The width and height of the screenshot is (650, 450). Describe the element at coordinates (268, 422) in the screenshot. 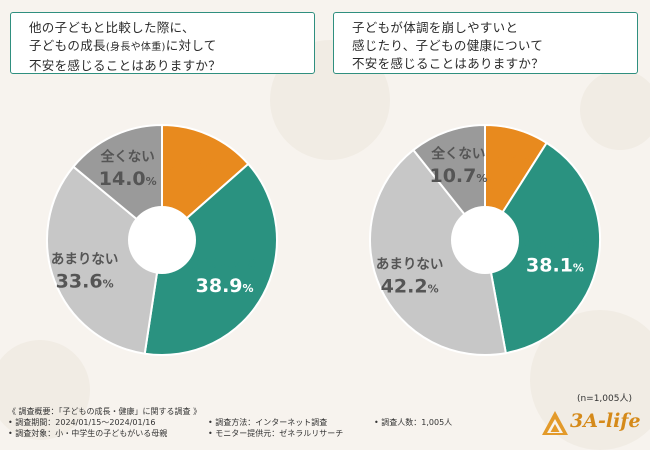

I see `footer-method: • 調査方法：インターネット調査` at that location.